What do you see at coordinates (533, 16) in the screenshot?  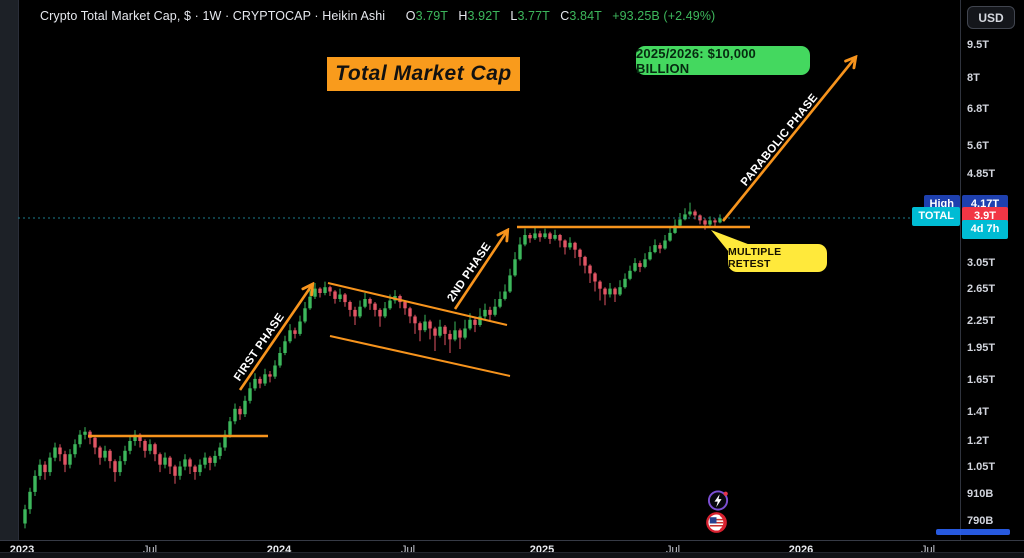 I see `low-value: 3.77T` at bounding box center [533, 16].